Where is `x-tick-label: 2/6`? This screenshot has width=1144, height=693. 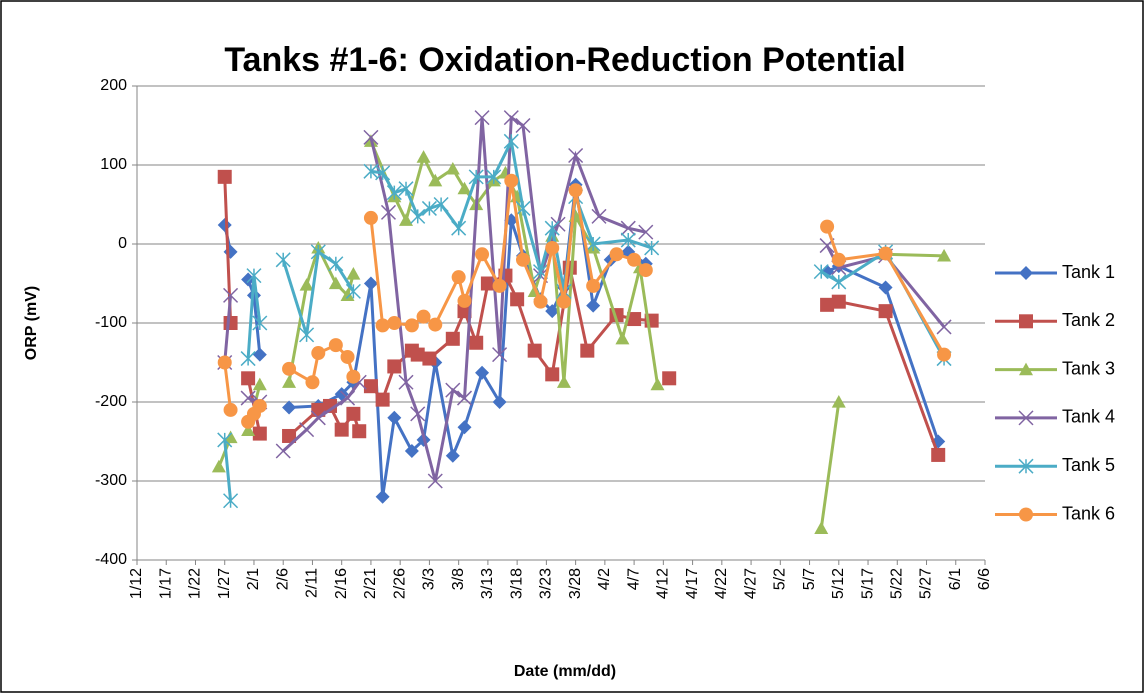
x-tick-label: 2/6 is located at coordinates (282, 579).